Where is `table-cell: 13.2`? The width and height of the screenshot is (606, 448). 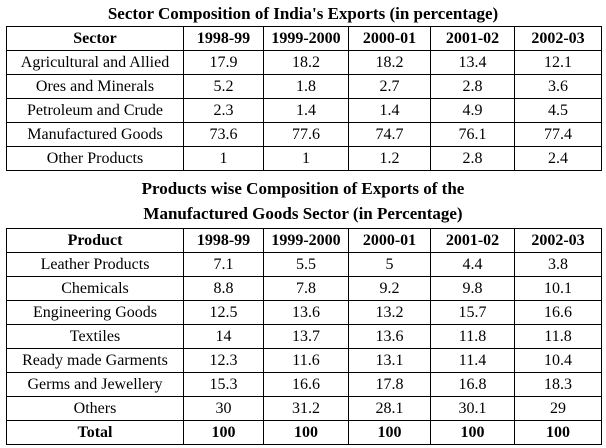 table-cell: 13.2 is located at coordinates (389, 312).